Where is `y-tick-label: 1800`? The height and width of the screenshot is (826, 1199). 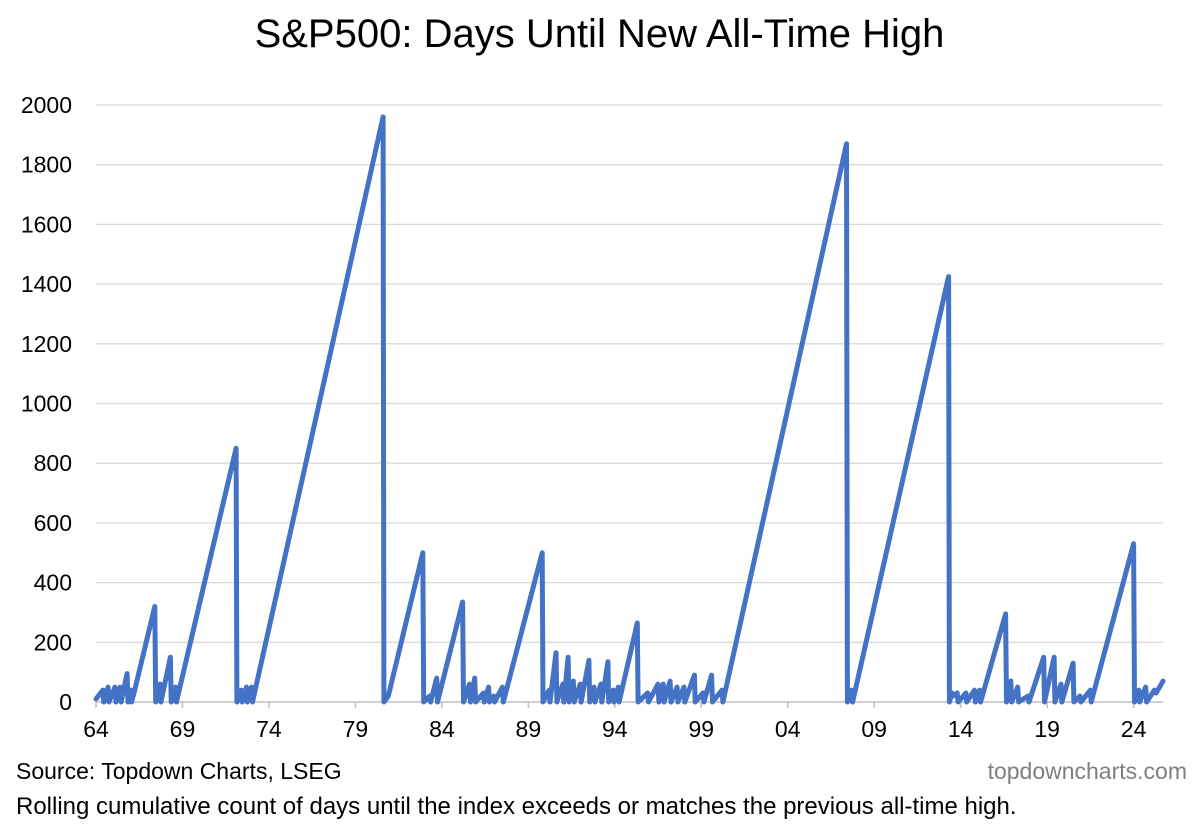
y-tick-label: 1800 is located at coordinates (46, 165).